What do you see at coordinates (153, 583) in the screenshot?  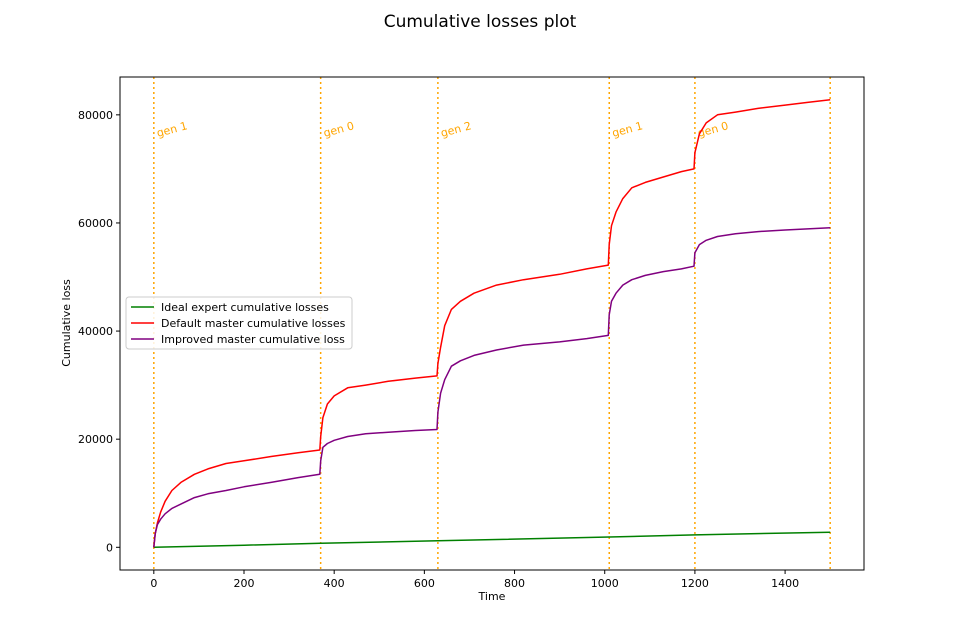 I see `x-tick-label: 0` at bounding box center [153, 583].